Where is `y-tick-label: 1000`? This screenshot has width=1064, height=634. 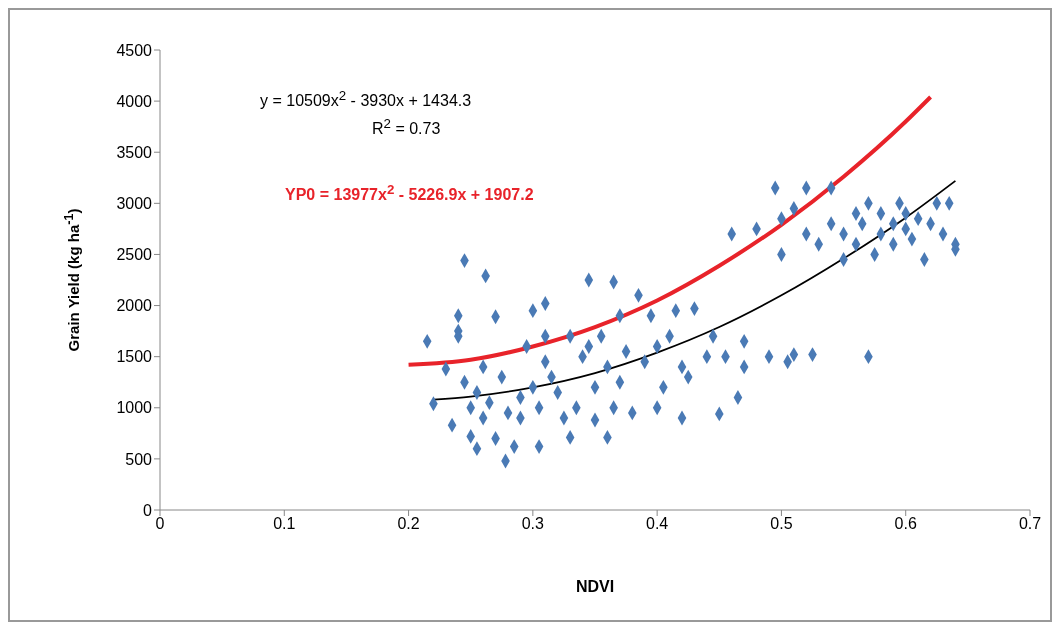 y-tick-label: 1000 is located at coordinates (134, 408).